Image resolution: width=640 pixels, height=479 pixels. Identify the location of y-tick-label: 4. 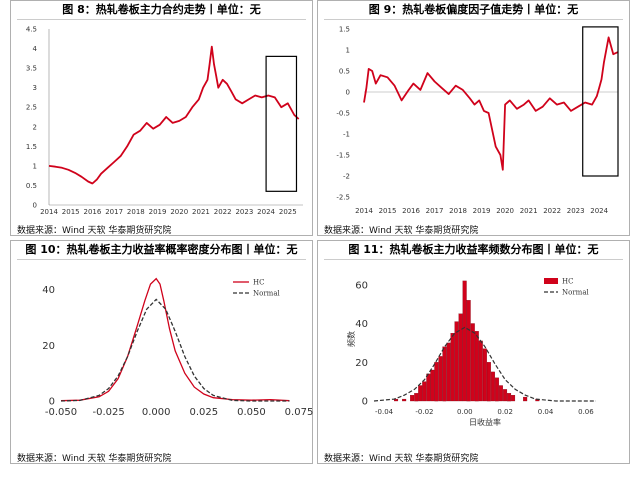
(35, 49).